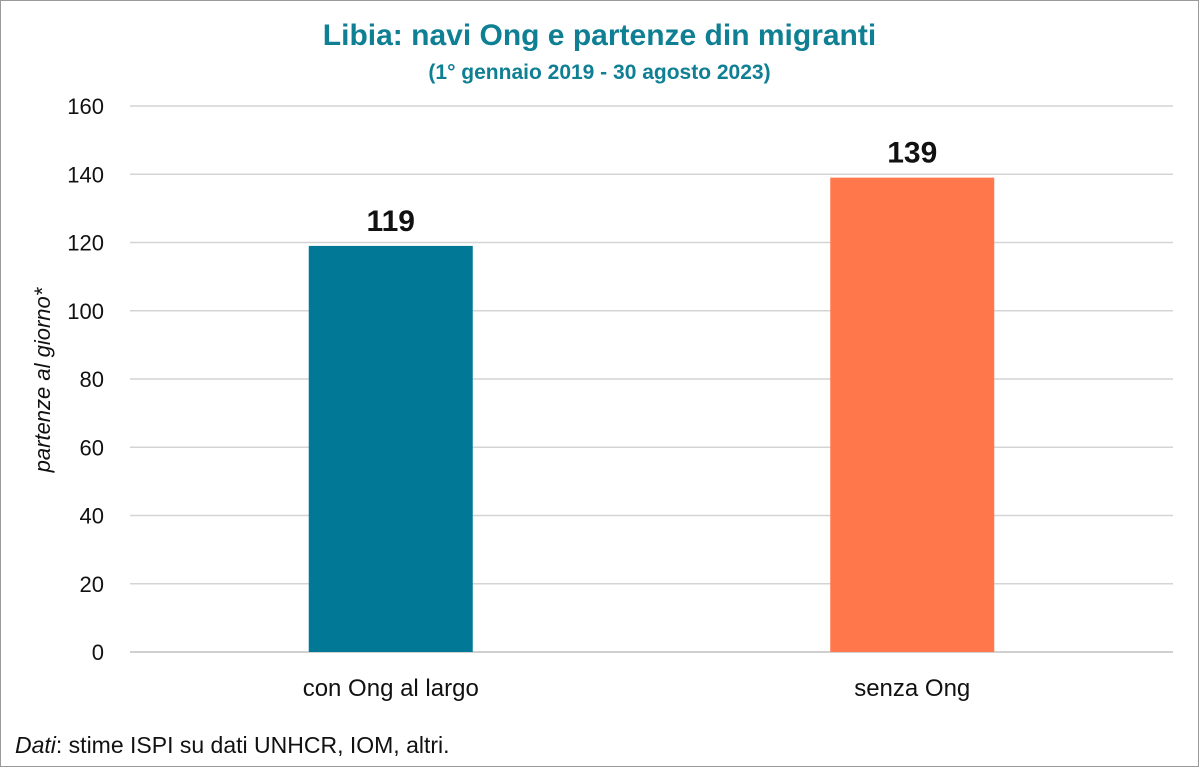  What do you see at coordinates (92, 584) in the screenshot?
I see `y-tick-label: 20` at bounding box center [92, 584].